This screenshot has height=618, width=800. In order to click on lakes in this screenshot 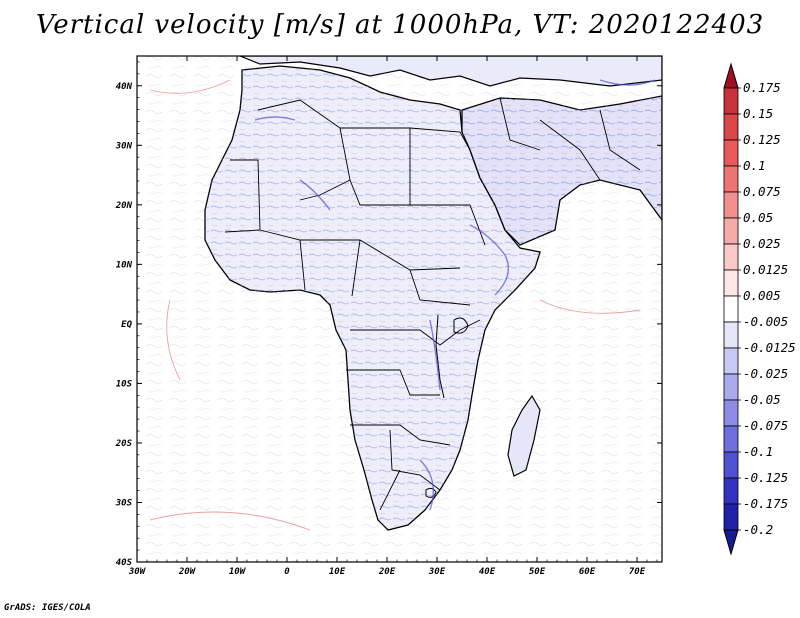, I will do `click(447, 406)`.